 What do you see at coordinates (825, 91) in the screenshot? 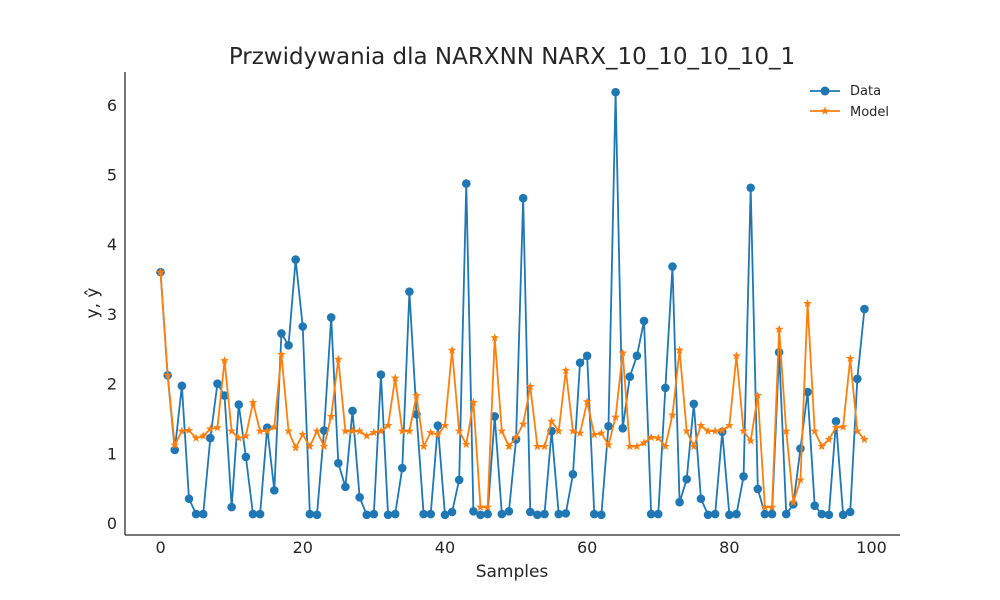
I see `legend-marker-data` at bounding box center [825, 91].